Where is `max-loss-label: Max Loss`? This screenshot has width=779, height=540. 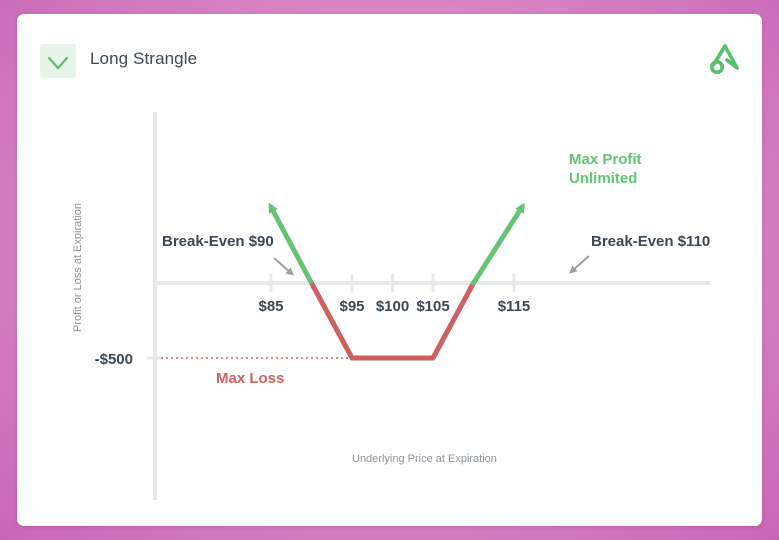
max-loss-label: Max Loss is located at coordinates (250, 378).